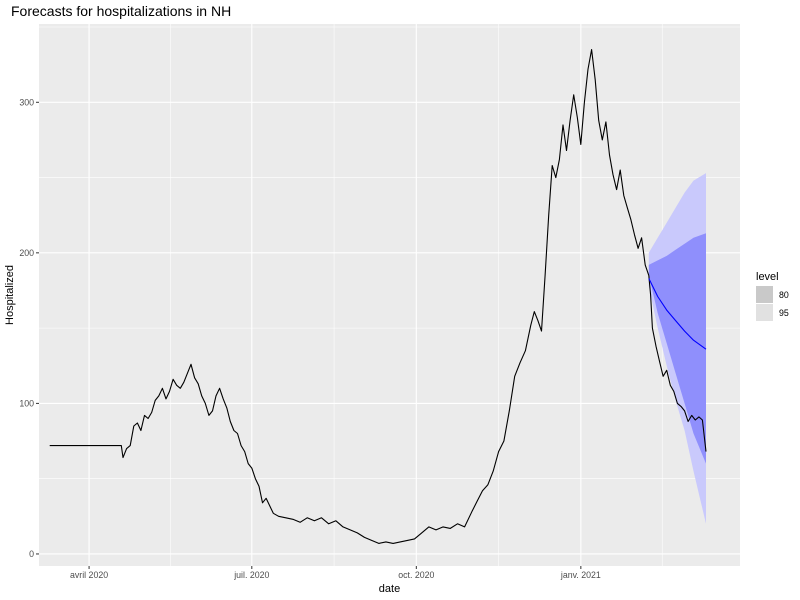 The height and width of the screenshot is (600, 800). What do you see at coordinates (389, 589) in the screenshot?
I see `x-axis-title: date` at bounding box center [389, 589].